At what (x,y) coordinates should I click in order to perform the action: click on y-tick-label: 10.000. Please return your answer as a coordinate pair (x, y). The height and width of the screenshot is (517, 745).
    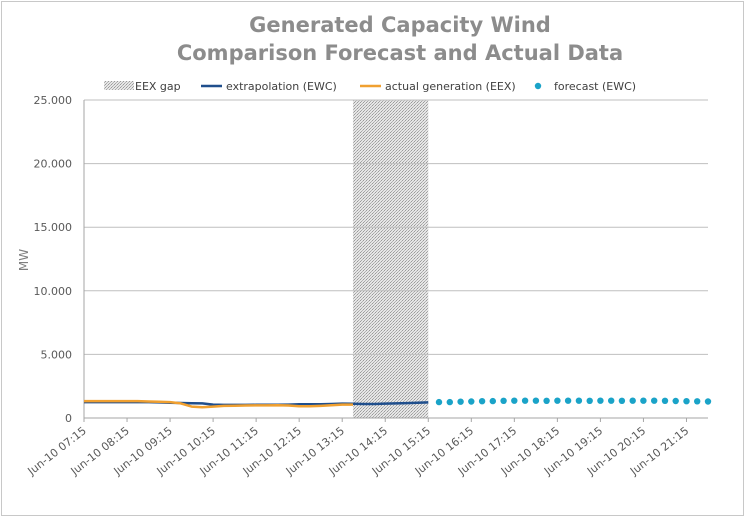
    Looking at the image, I should click on (53, 291).